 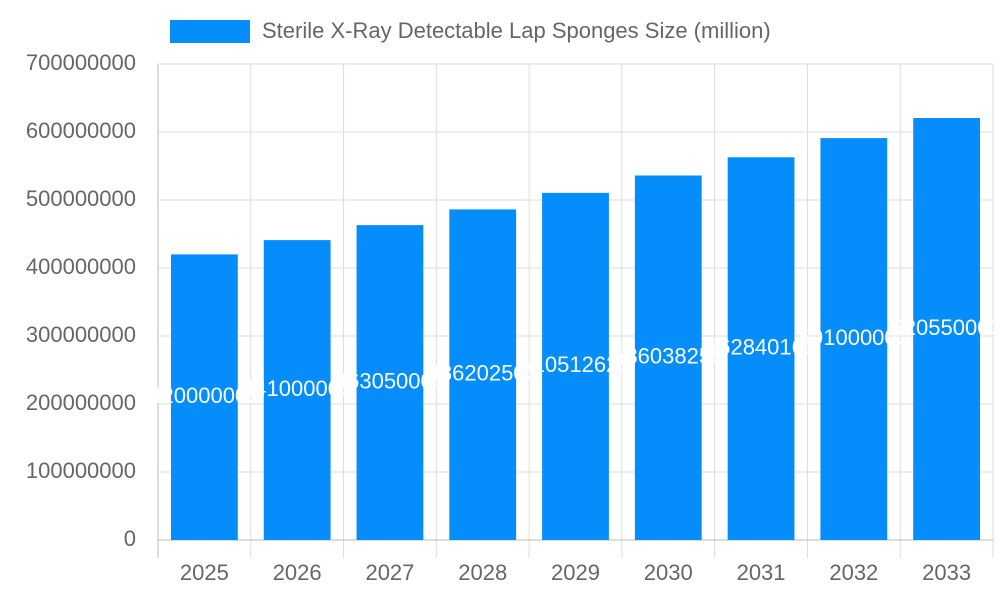 What do you see at coordinates (81, 62) in the screenshot?
I see `y-tick-label: 700000000` at bounding box center [81, 62].